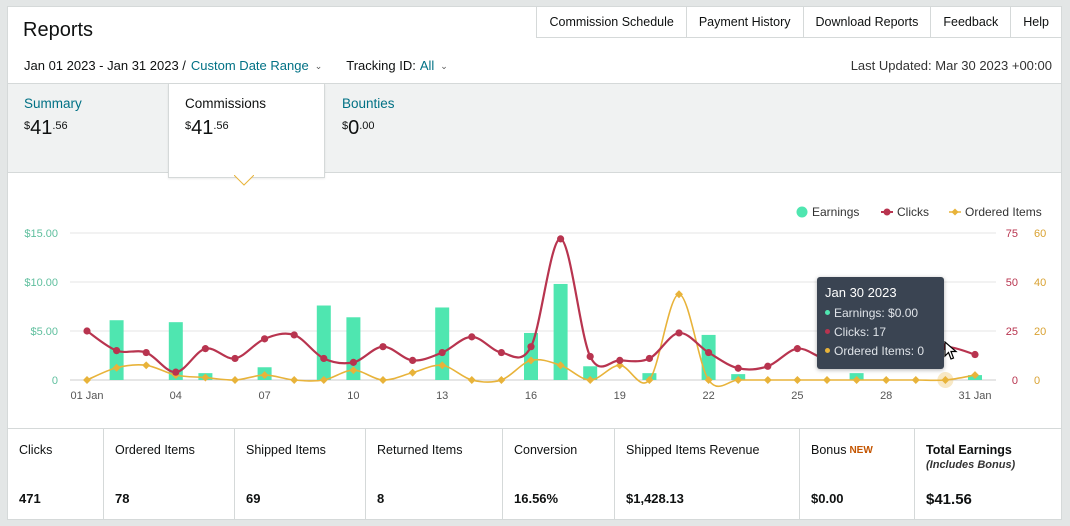 The image size is (1070, 526). Describe the element at coordinates (367, 126) in the screenshot. I see `amount-fraction: .00` at that location.